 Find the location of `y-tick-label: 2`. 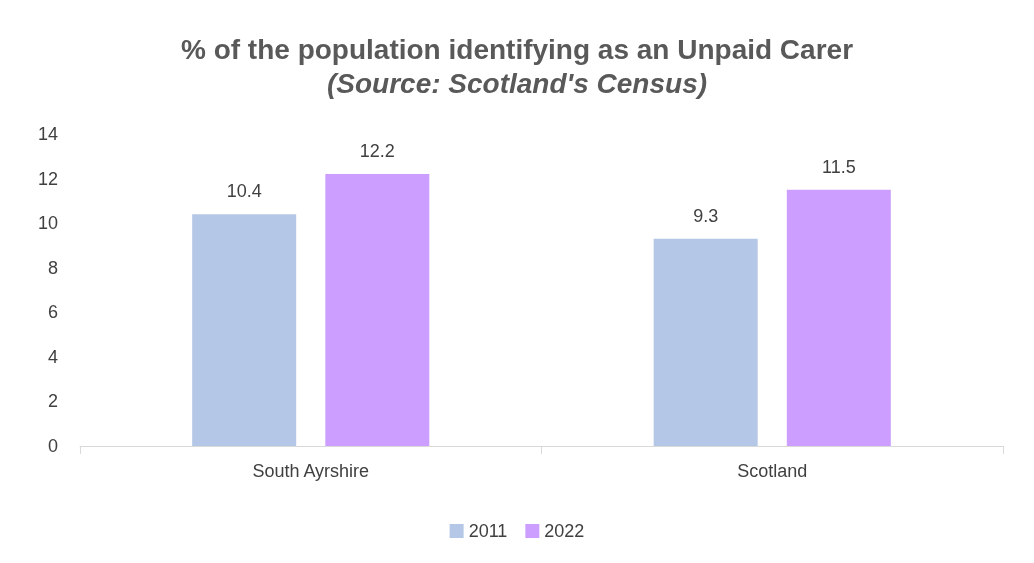

y-tick-label: 2 is located at coordinates (52, 401).